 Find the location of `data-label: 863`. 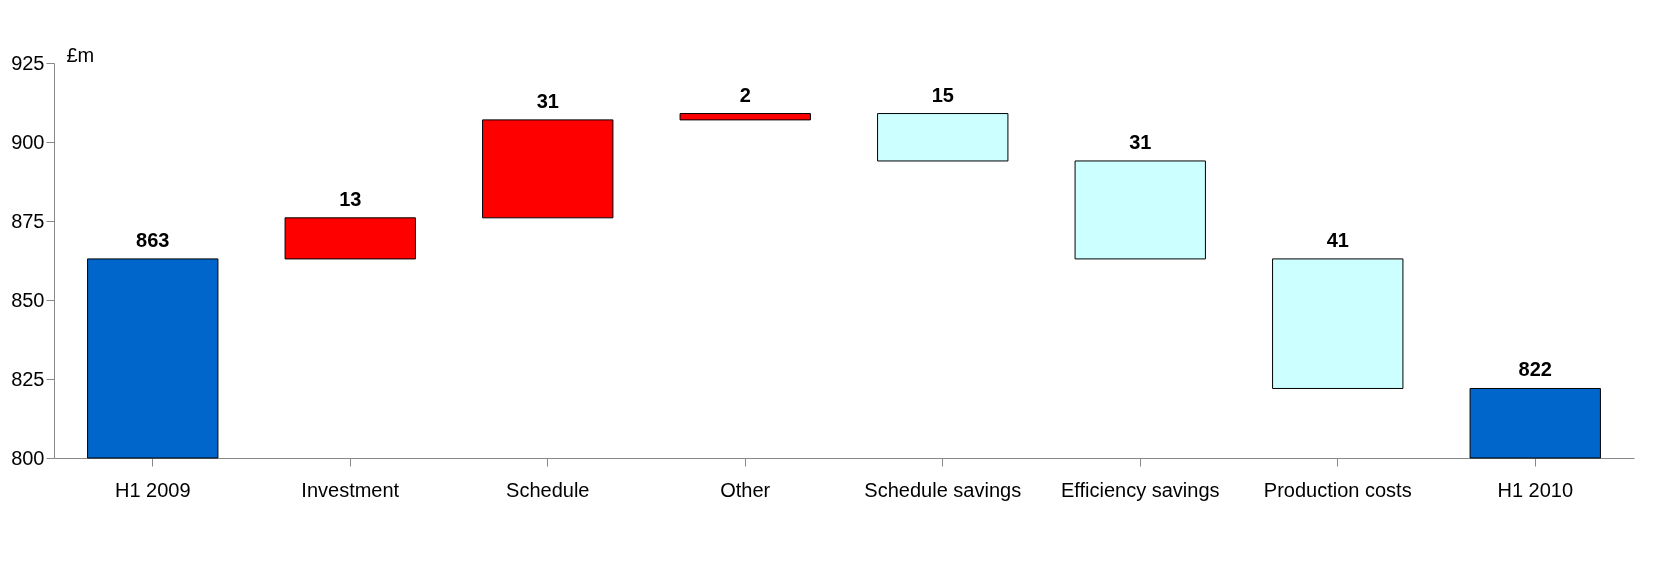

data-label: 863 is located at coordinates (153, 239).